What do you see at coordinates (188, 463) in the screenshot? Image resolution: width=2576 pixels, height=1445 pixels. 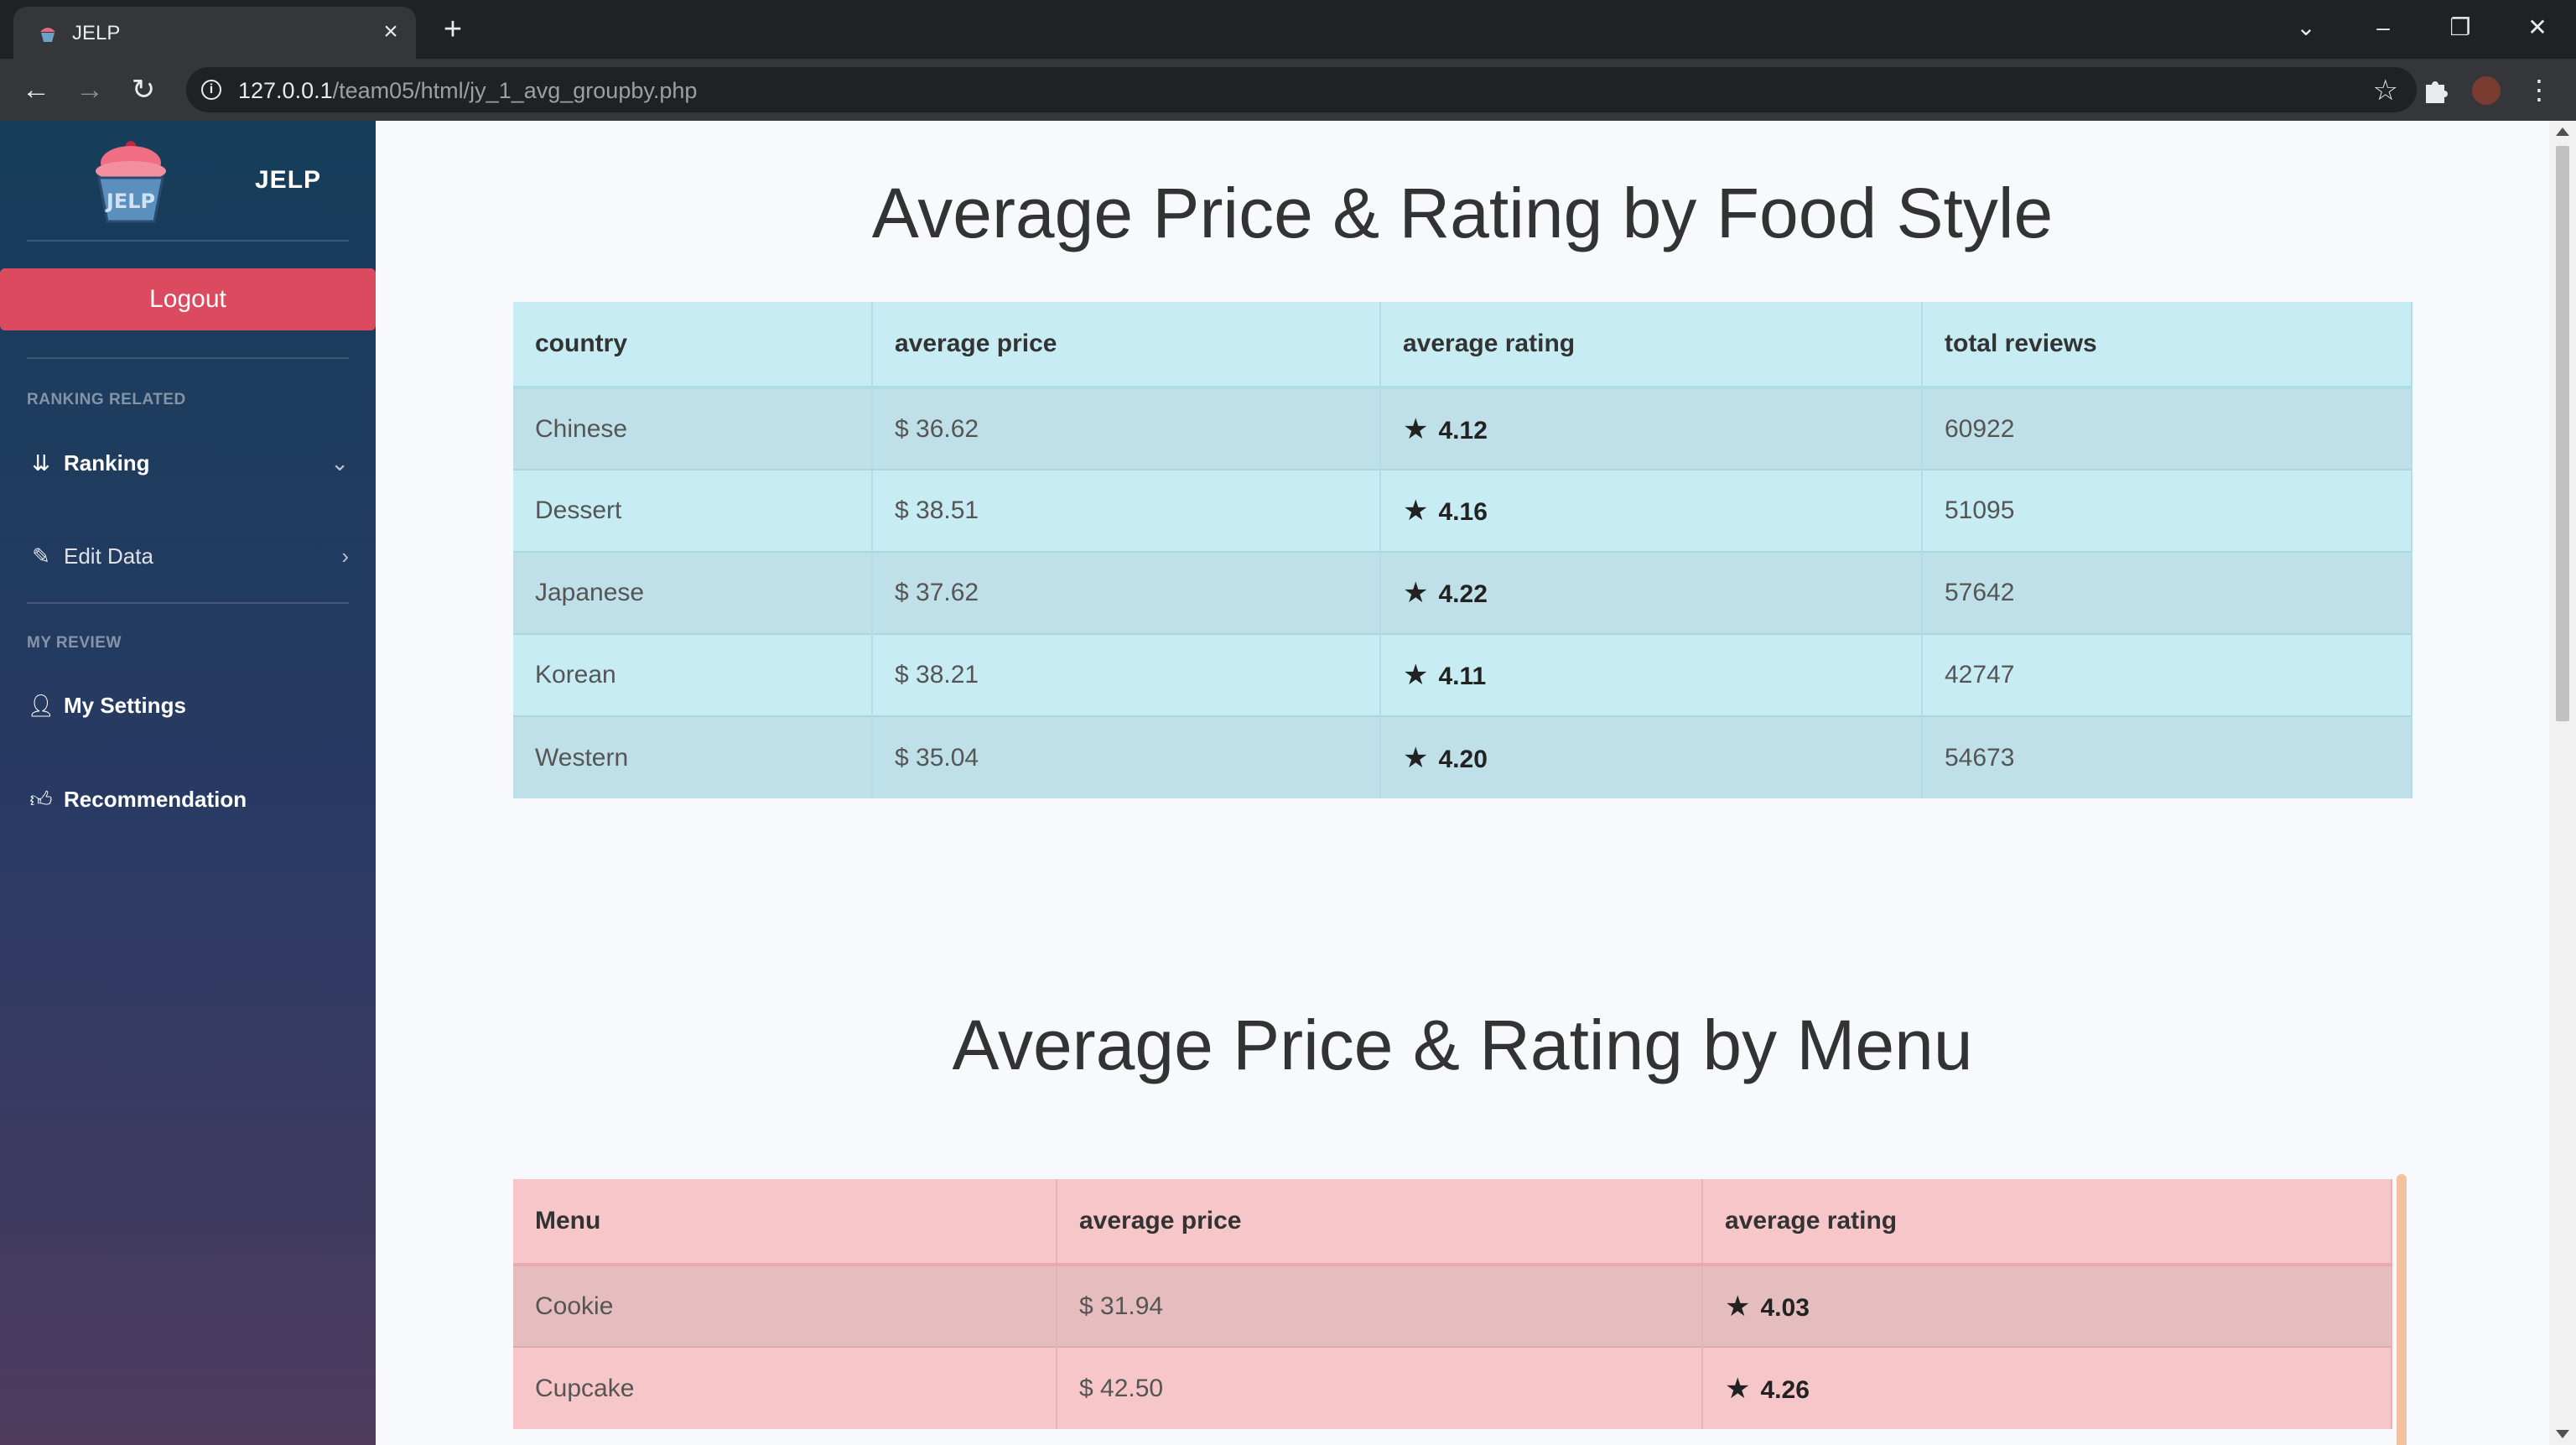 I see `sidebar-item-ranking: ⇊ Ranking ⌄` at bounding box center [188, 463].